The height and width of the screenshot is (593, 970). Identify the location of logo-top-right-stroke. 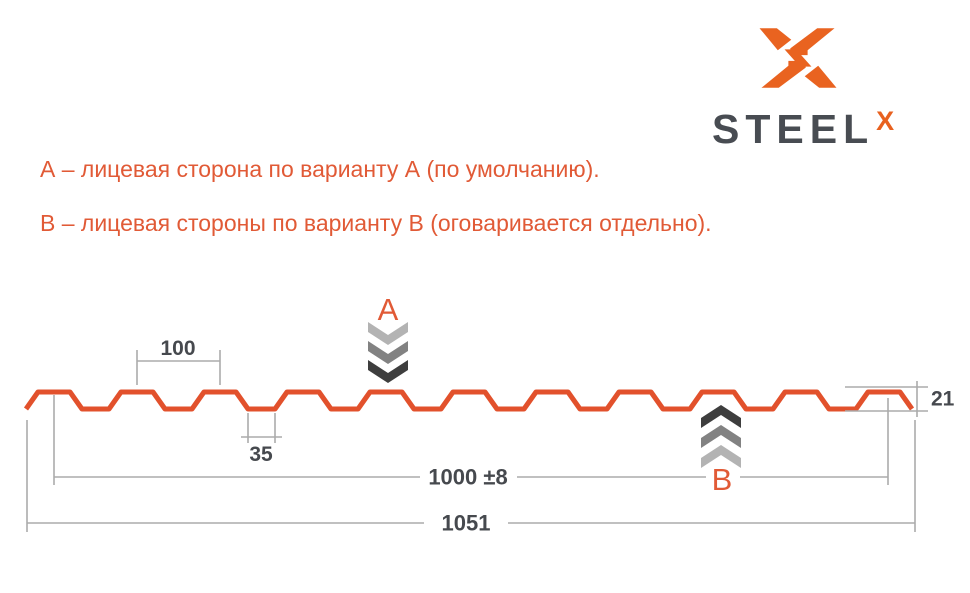
(812, 42).